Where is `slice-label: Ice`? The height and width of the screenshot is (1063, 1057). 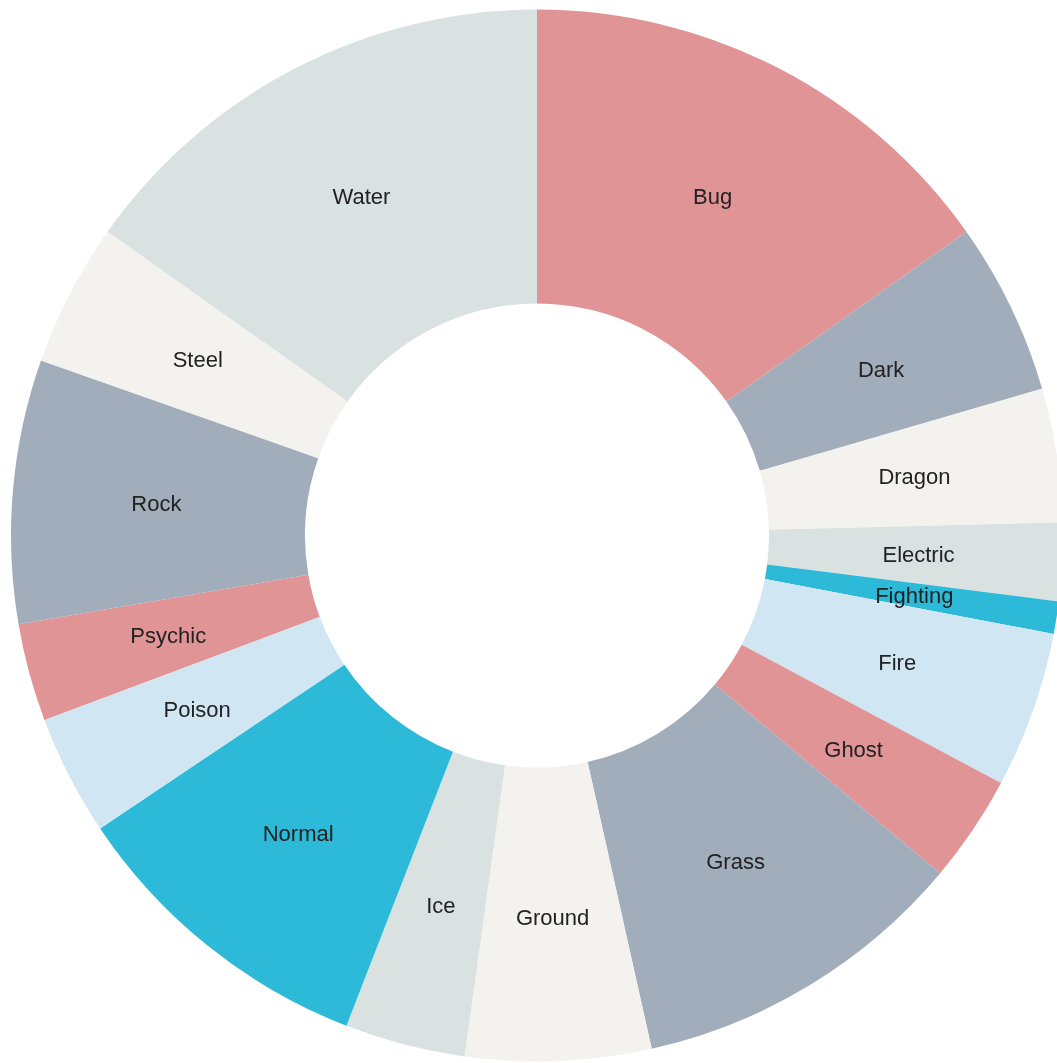
slice-label: Ice is located at coordinates (441, 905).